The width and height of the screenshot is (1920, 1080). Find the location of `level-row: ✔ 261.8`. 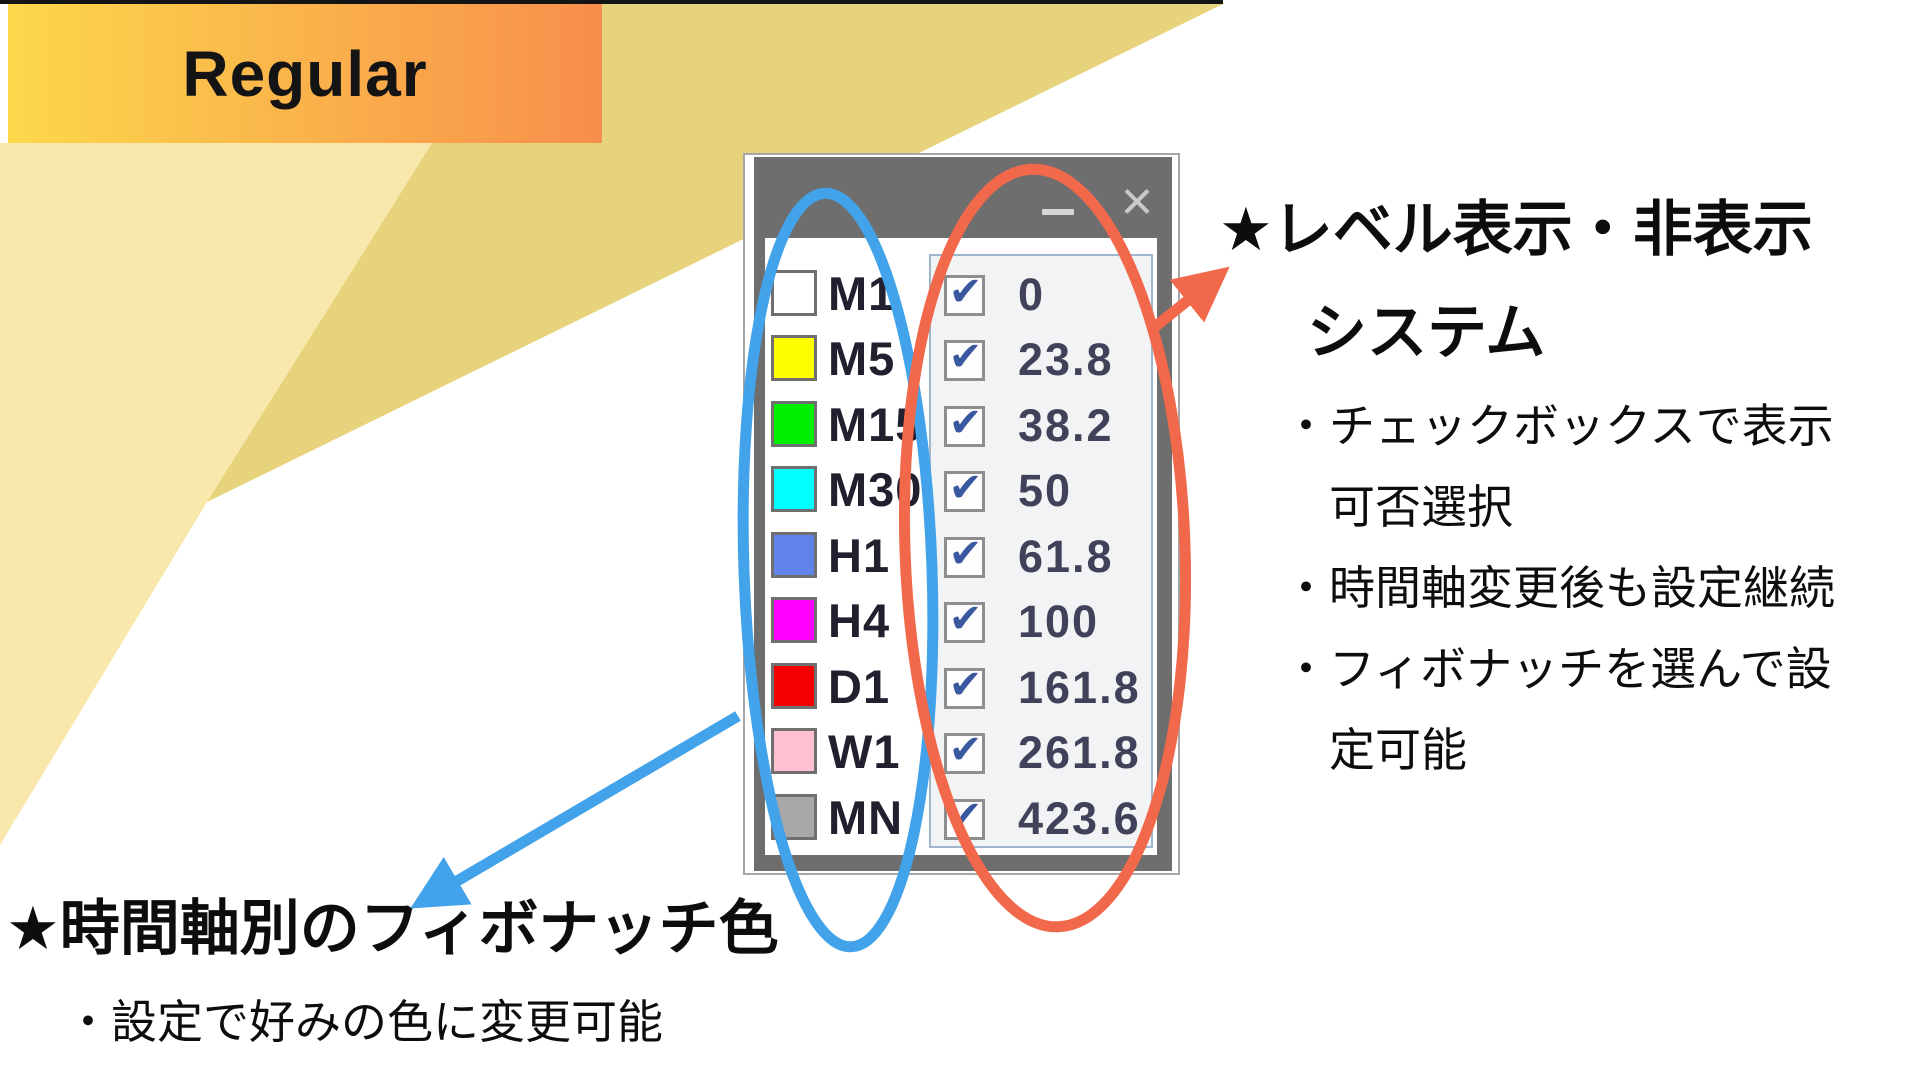

level-row: ✔ 261.8 is located at coordinates (1041, 753).